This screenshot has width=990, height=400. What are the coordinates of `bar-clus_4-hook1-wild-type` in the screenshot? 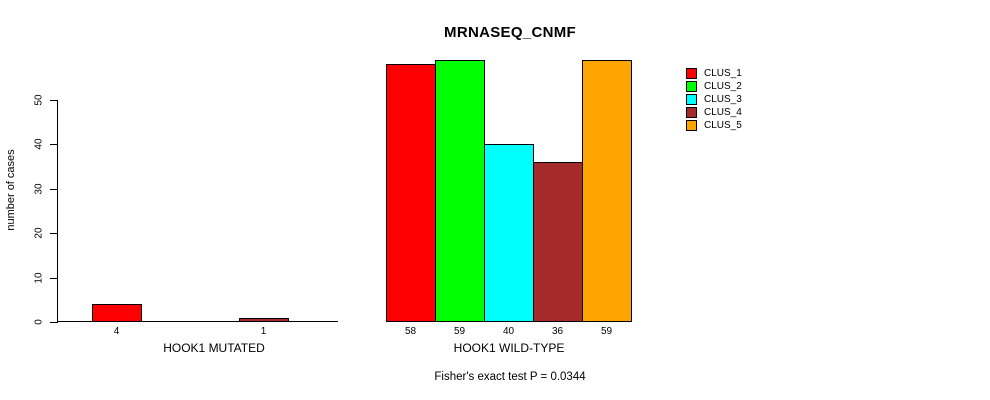 It's located at (558, 242).